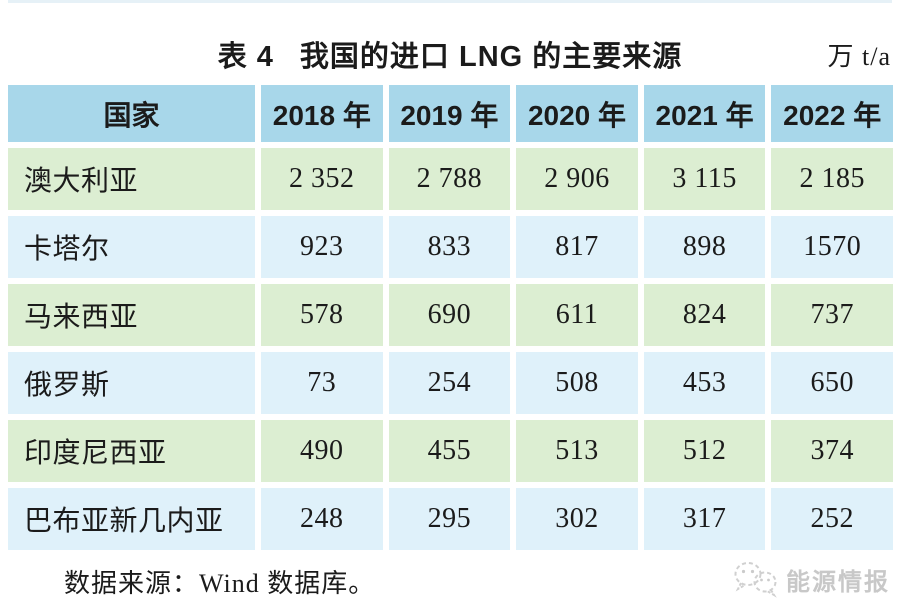 Image resolution: width=900 pixels, height=612 pixels. I want to click on row-russia-label: 俄罗斯, so click(131, 383).